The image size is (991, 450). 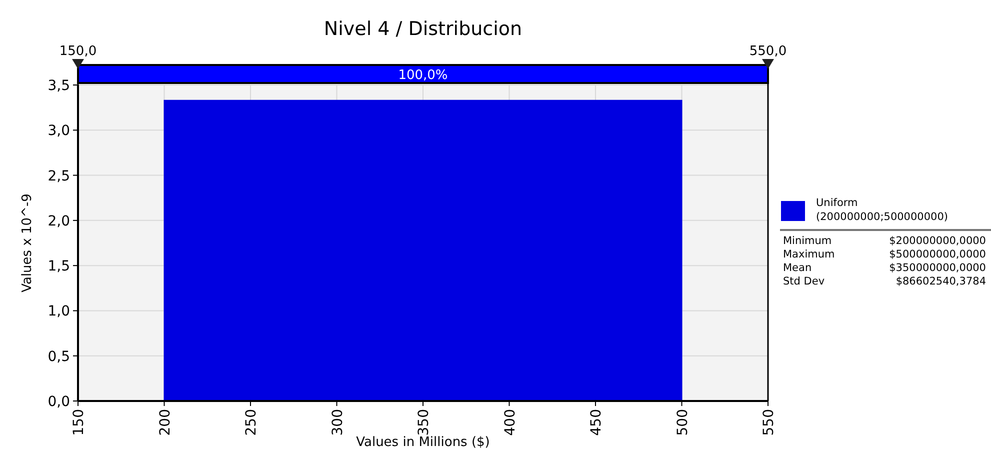 I want to click on y-tick-label: 2,0, so click(x=59, y=221).